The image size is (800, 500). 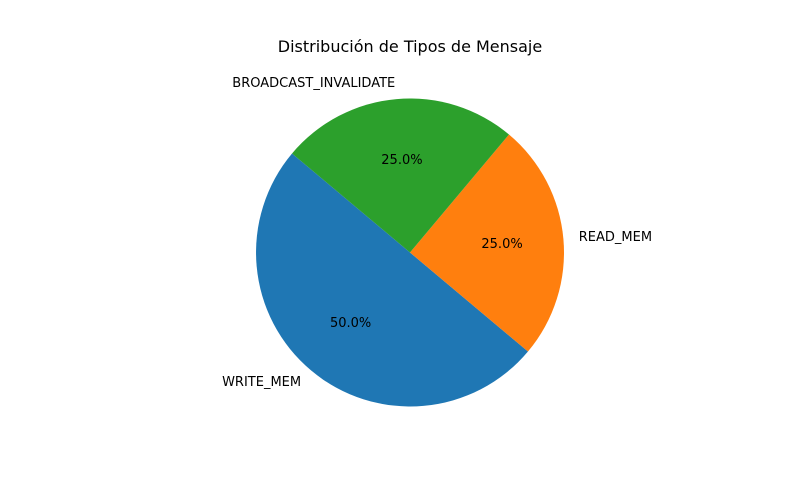 What do you see at coordinates (400, 175) in the screenshot?
I see `pie-slice-broadcast-invalidate` at bounding box center [400, 175].